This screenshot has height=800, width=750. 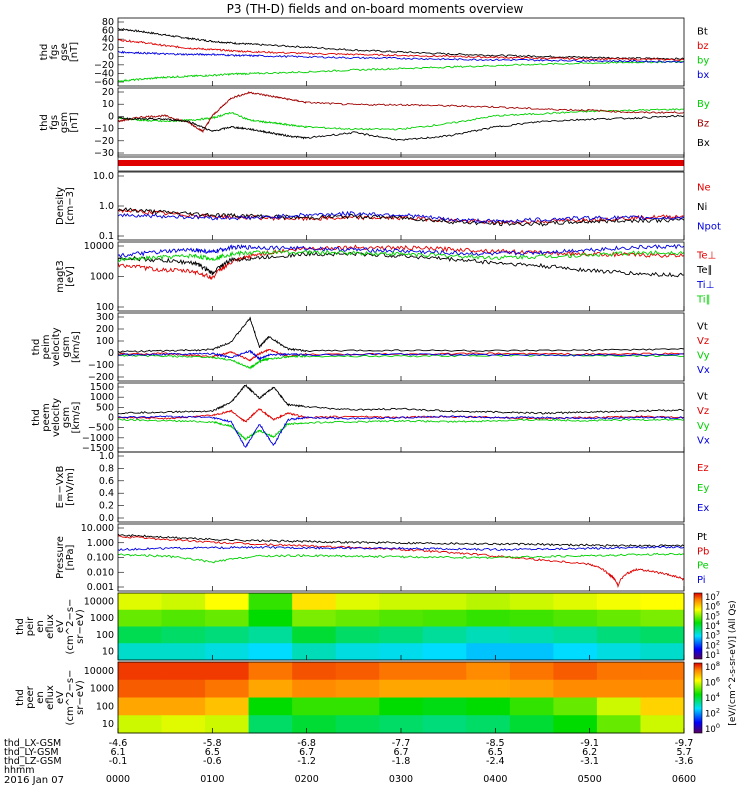 I want to click on legend-peem_velocity-Vx: Vx, so click(x=703, y=441).